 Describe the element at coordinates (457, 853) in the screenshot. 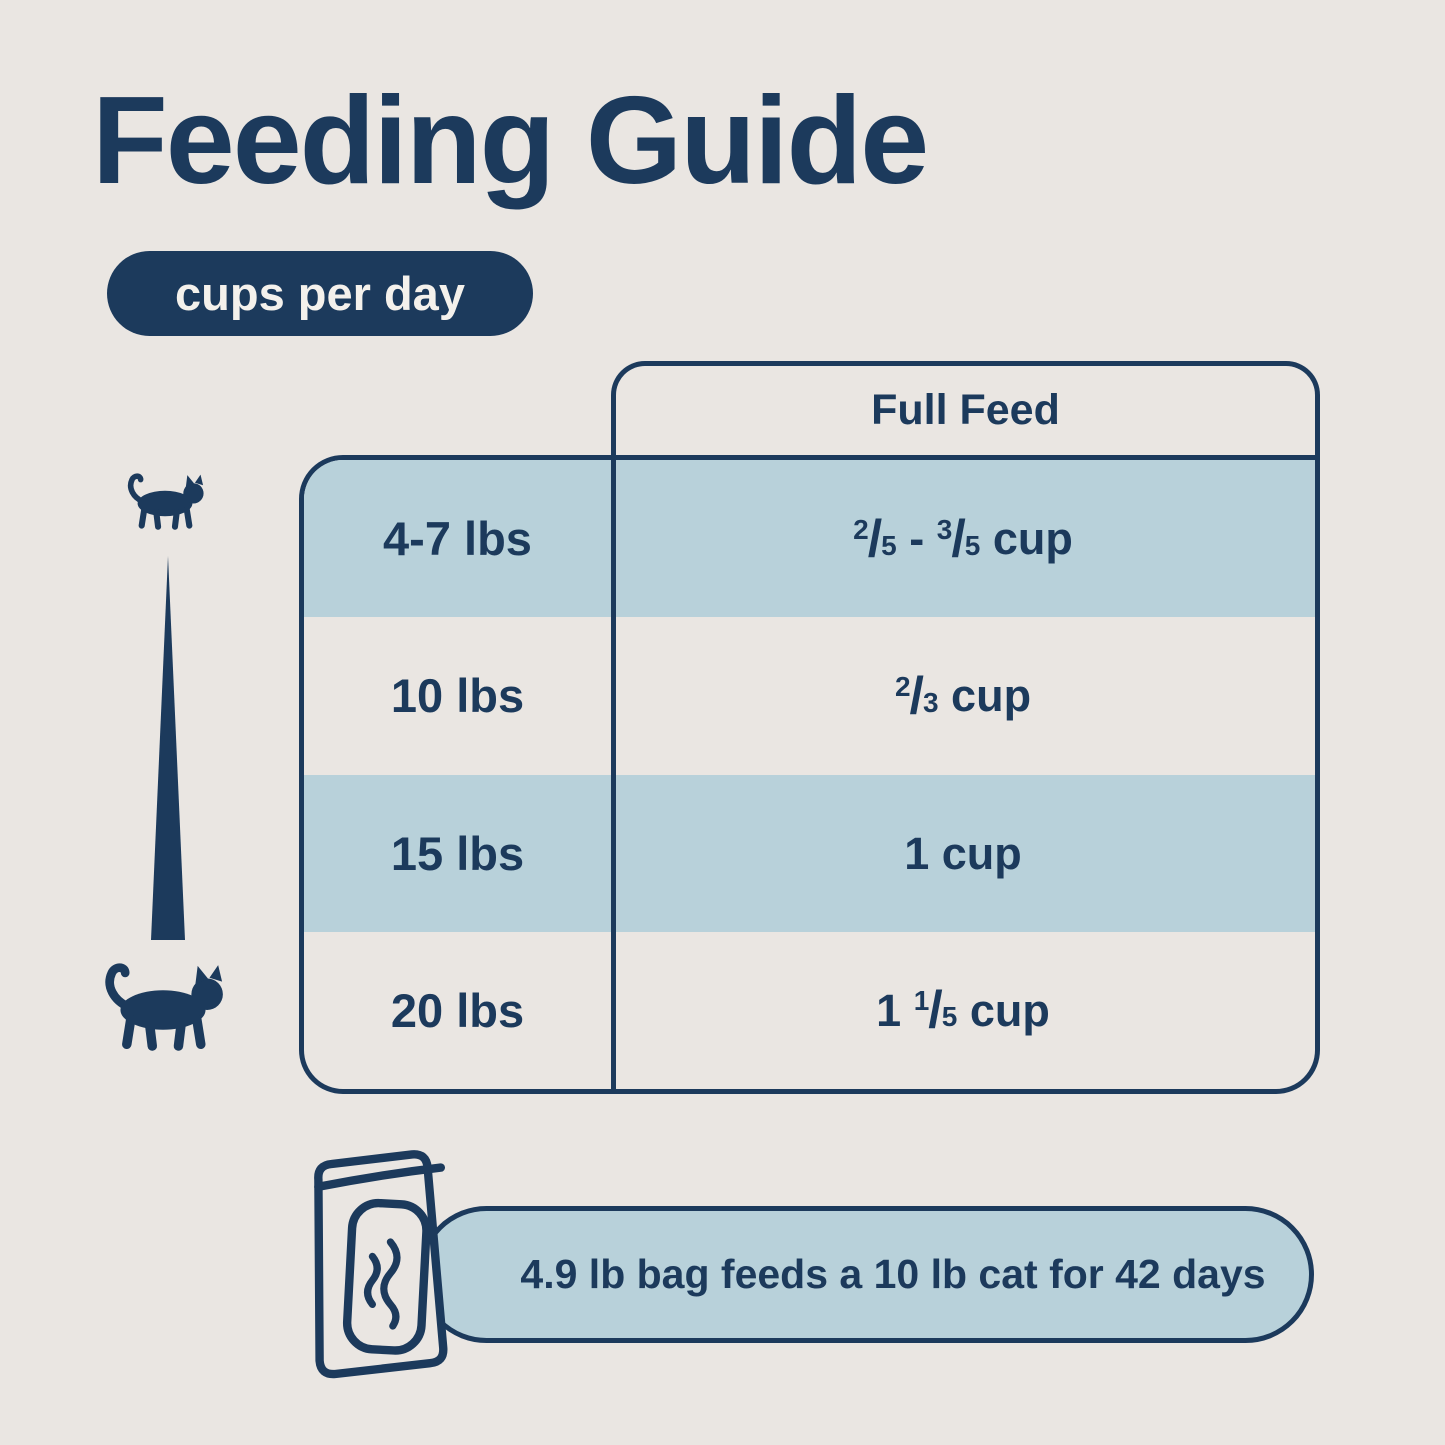

I see `weight-cell: 15 lbs` at that location.